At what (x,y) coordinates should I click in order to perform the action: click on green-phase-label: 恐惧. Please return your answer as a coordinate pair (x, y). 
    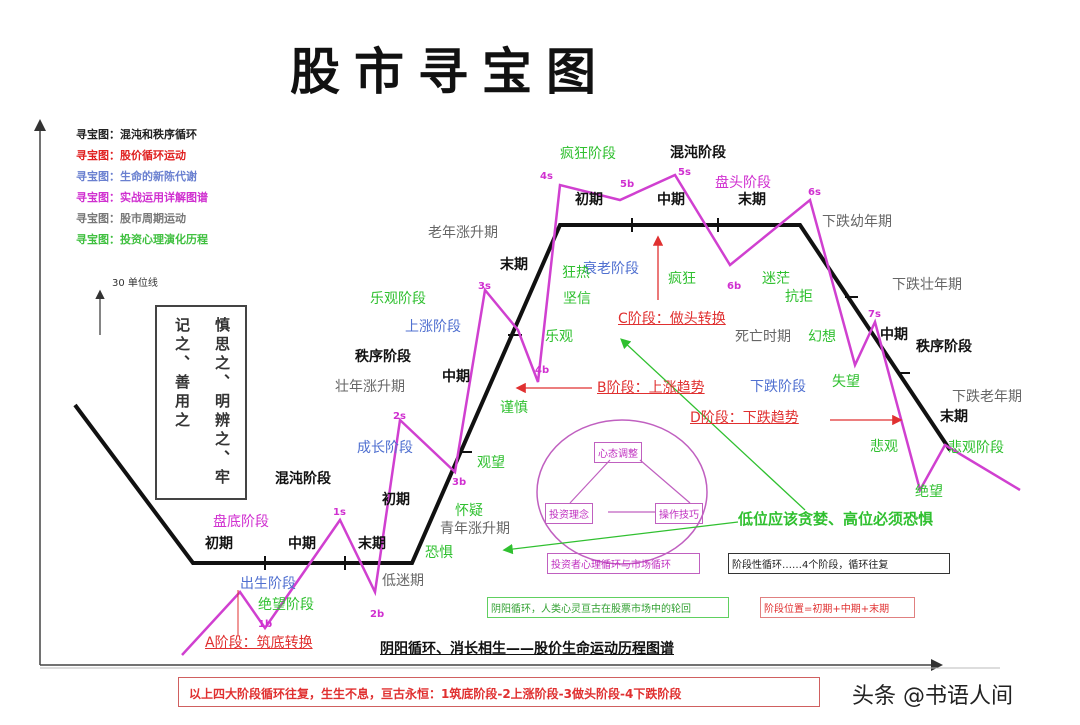
    Looking at the image, I should click on (439, 553).